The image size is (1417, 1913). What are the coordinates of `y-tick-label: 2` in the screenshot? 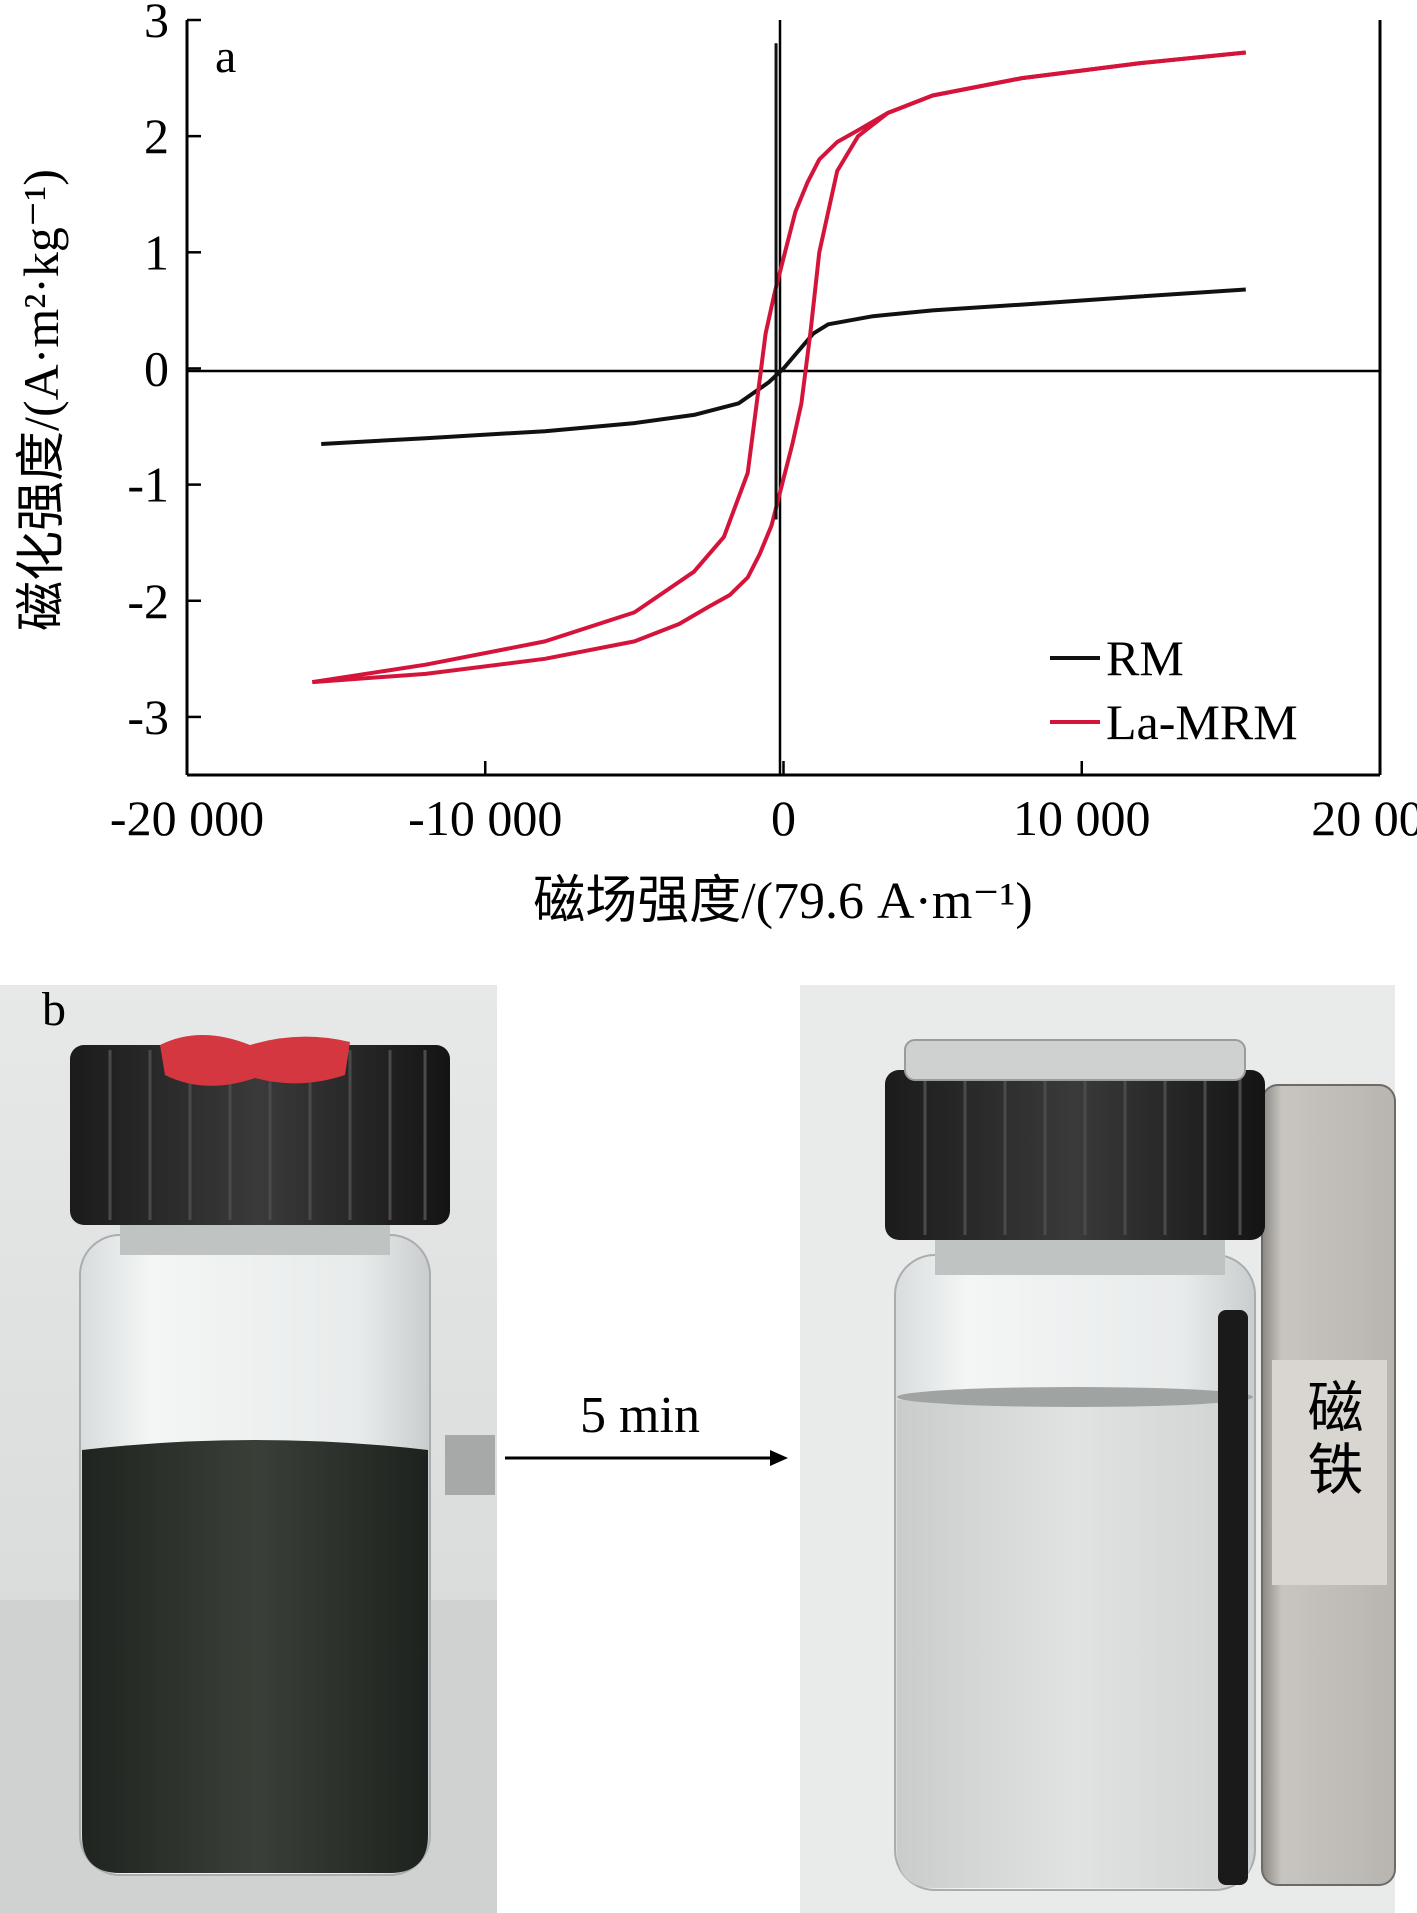 It's located at (156, 136).